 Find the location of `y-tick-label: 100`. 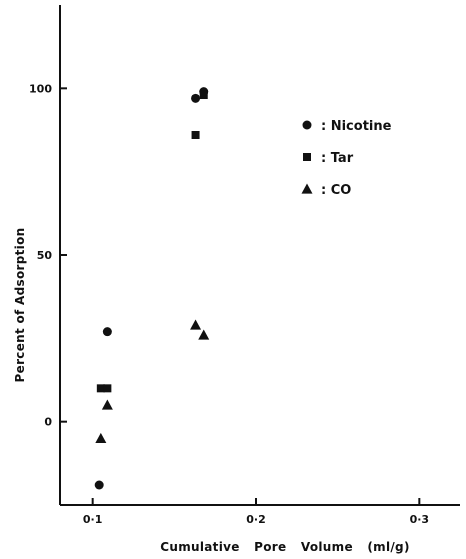

y-tick-label: 100 is located at coordinates (40, 88).